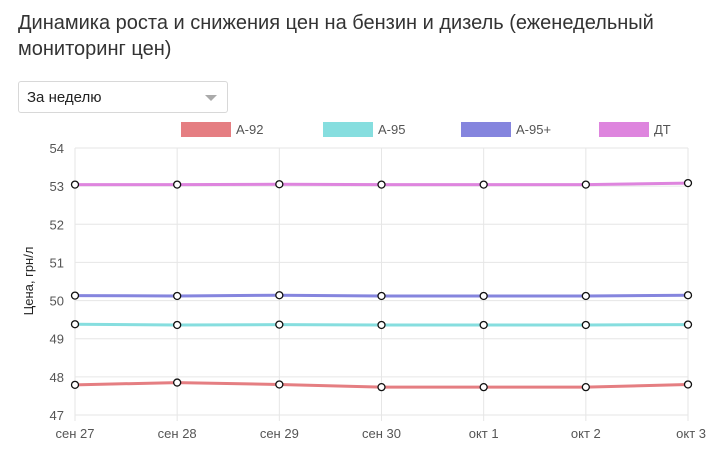 The height and width of the screenshot is (466, 720). Describe the element at coordinates (57, 377) in the screenshot. I see `y-tick-label: 48` at that location.